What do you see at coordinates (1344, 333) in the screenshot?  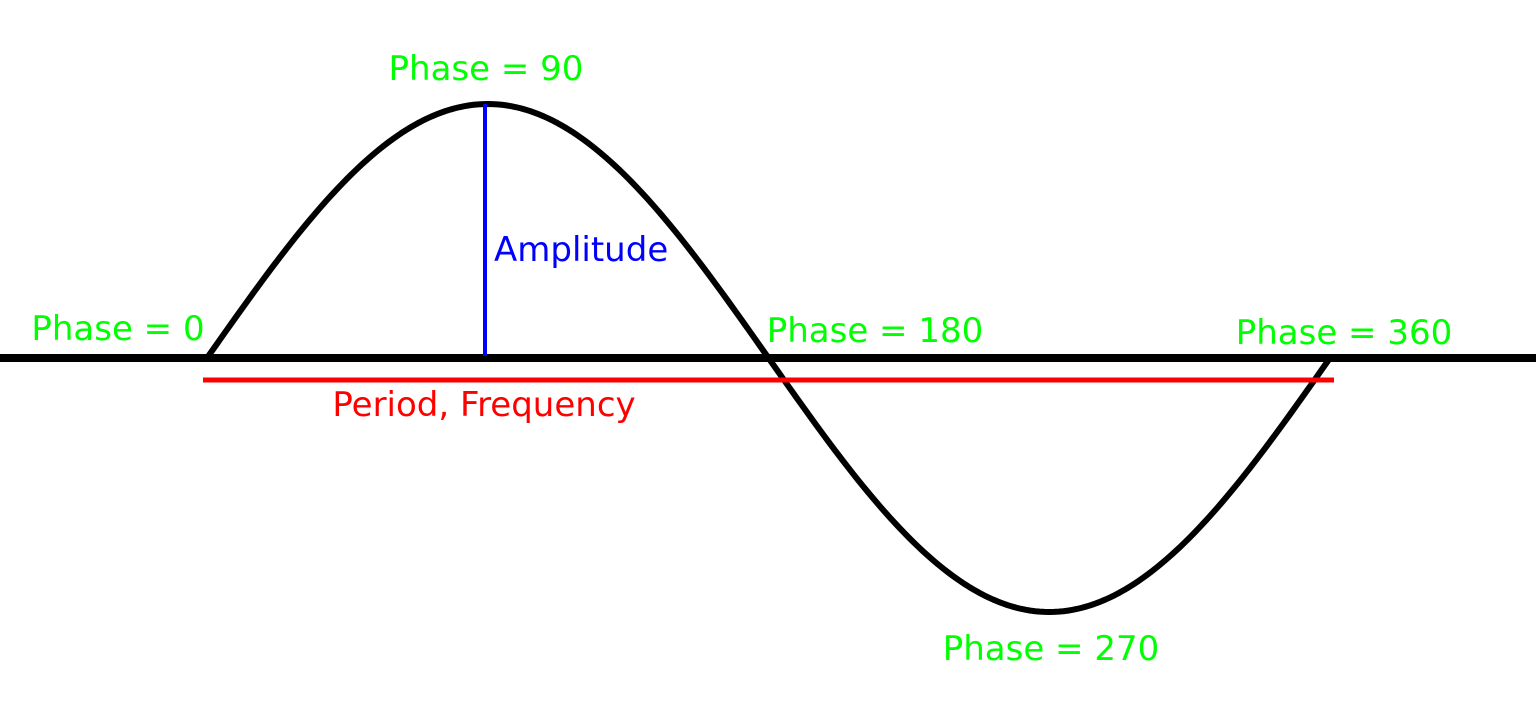 I see `phase-360-label: Phase = 360` at bounding box center [1344, 333].